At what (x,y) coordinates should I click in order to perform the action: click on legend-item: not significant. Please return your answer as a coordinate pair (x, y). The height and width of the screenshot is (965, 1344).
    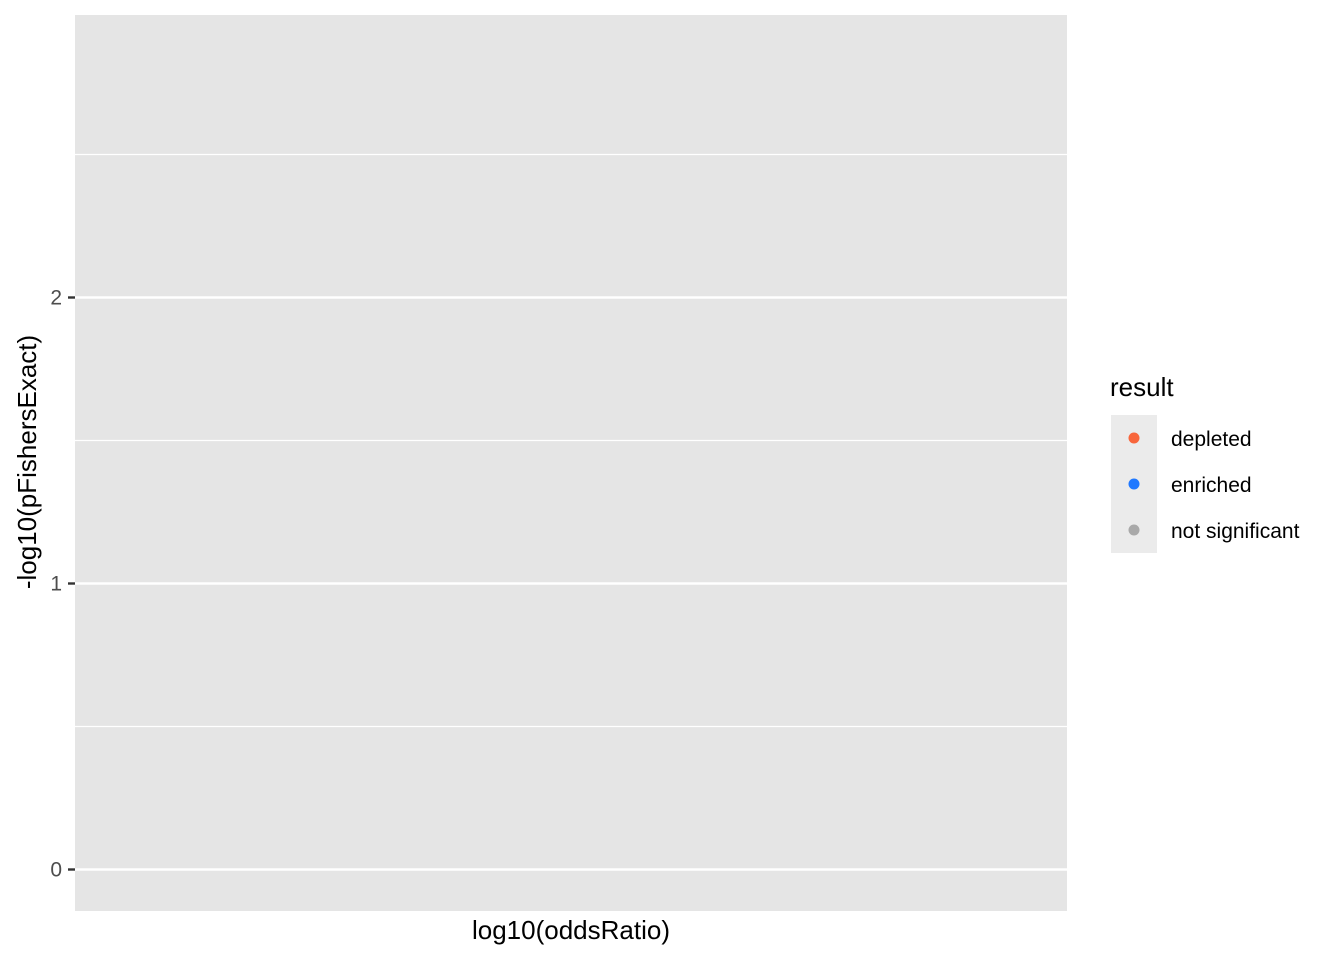
    Looking at the image, I should click on (1205, 530).